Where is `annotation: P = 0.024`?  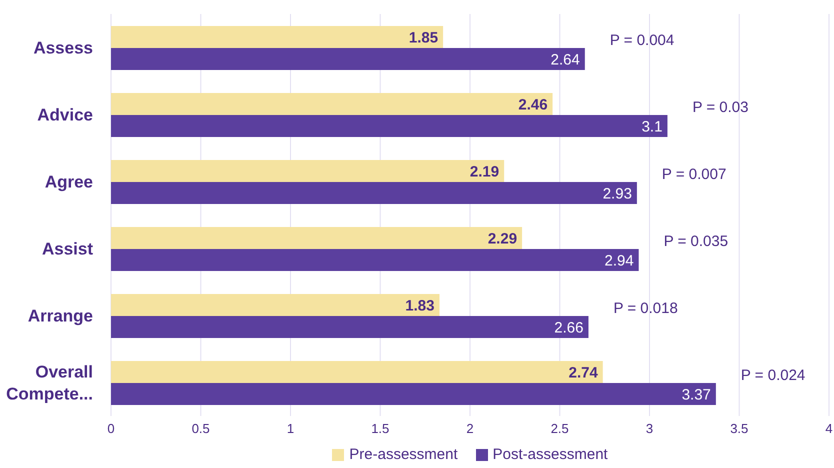 annotation: P = 0.024 is located at coordinates (773, 375).